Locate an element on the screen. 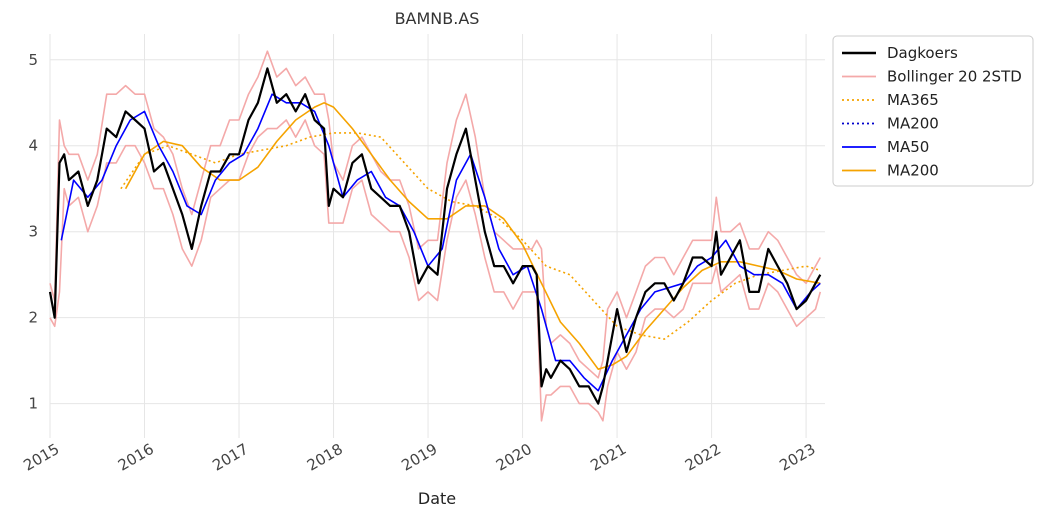 This screenshot has height=518, width=1040. y-tick-label: 5 is located at coordinates (33, 60).